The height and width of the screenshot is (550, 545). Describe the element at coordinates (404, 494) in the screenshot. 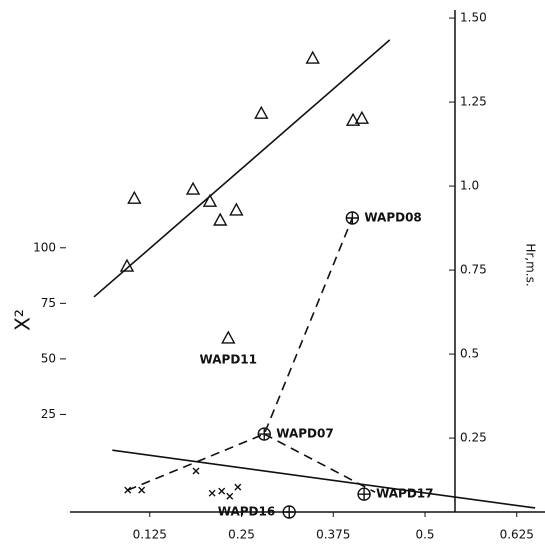

I see `point-label: WAPD17` at that location.